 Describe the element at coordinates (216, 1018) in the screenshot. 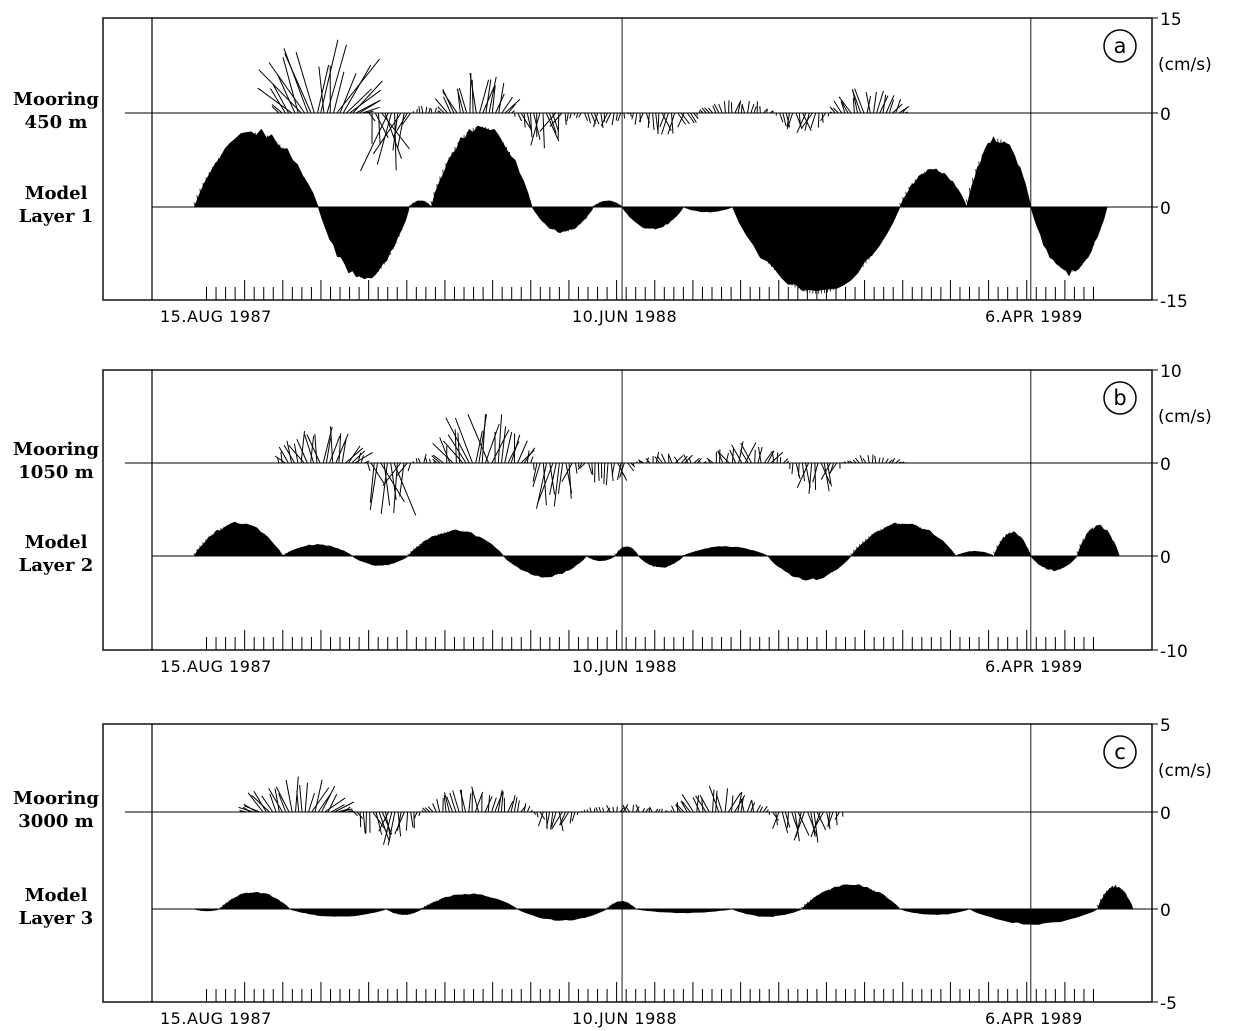

I see `x-date-label: 15.AUG 1987` at that location.